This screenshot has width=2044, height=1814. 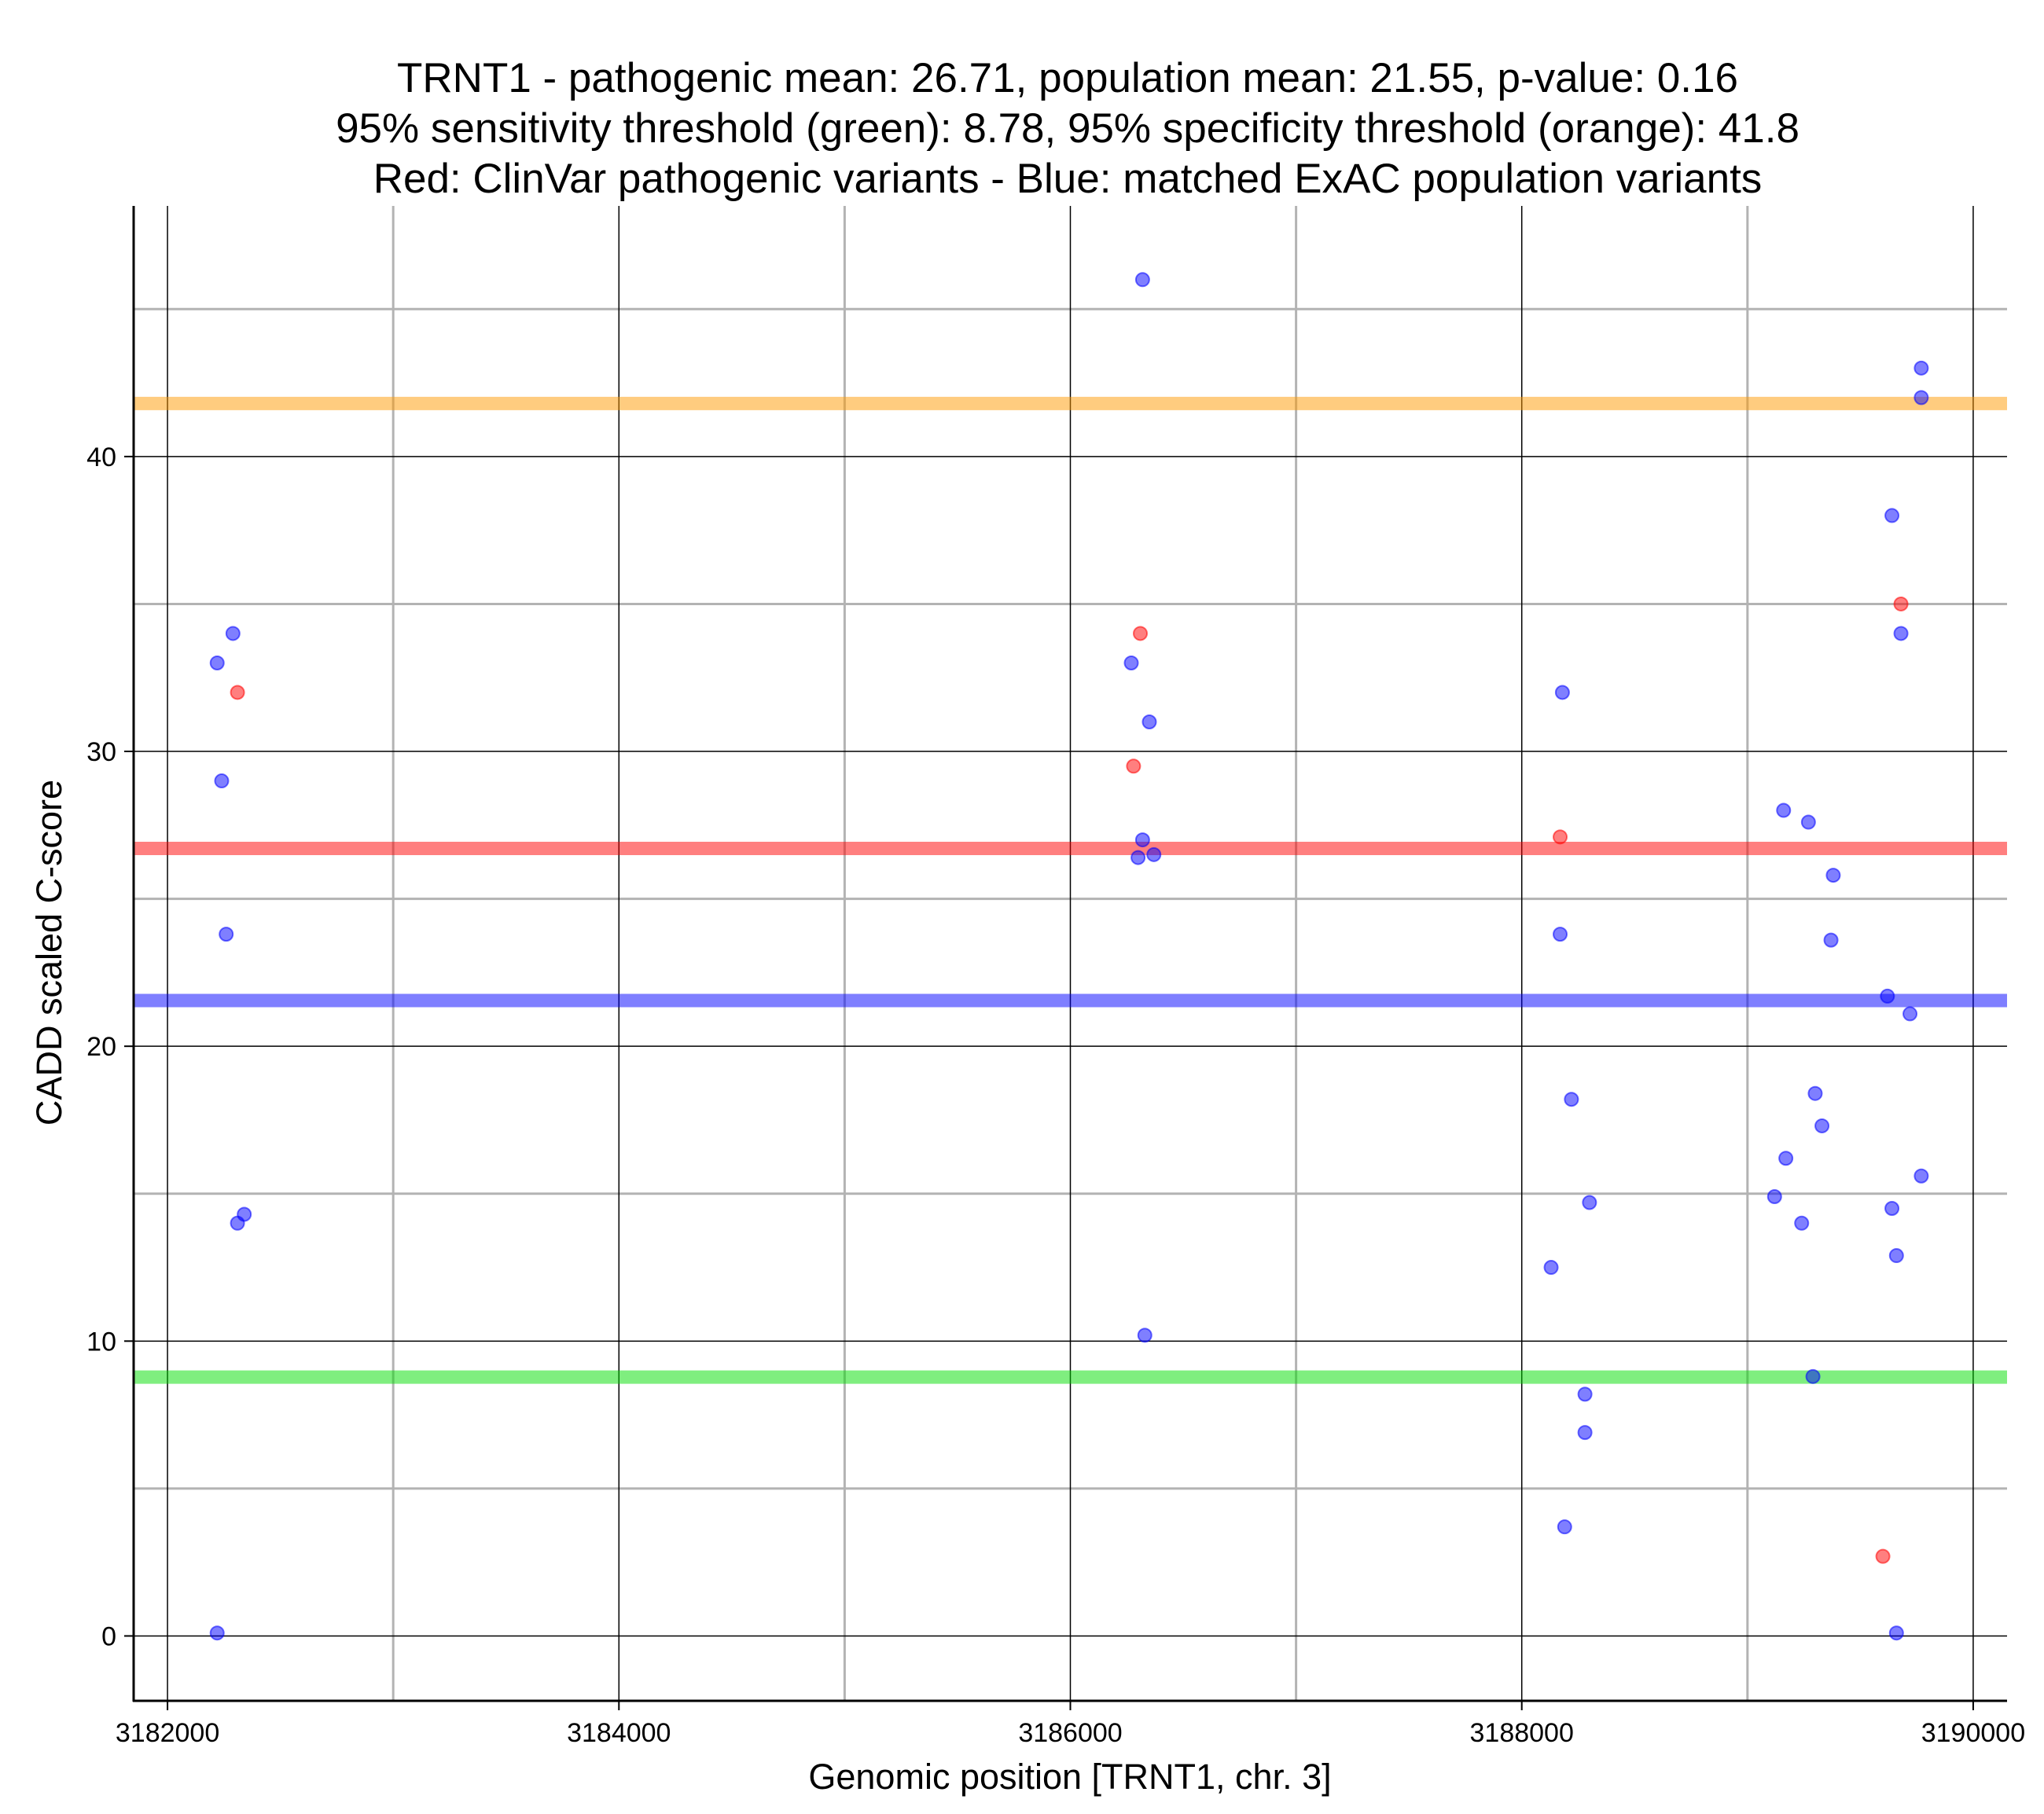 What do you see at coordinates (101, 1047) in the screenshot?
I see `y-tick-label: 20` at bounding box center [101, 1047].